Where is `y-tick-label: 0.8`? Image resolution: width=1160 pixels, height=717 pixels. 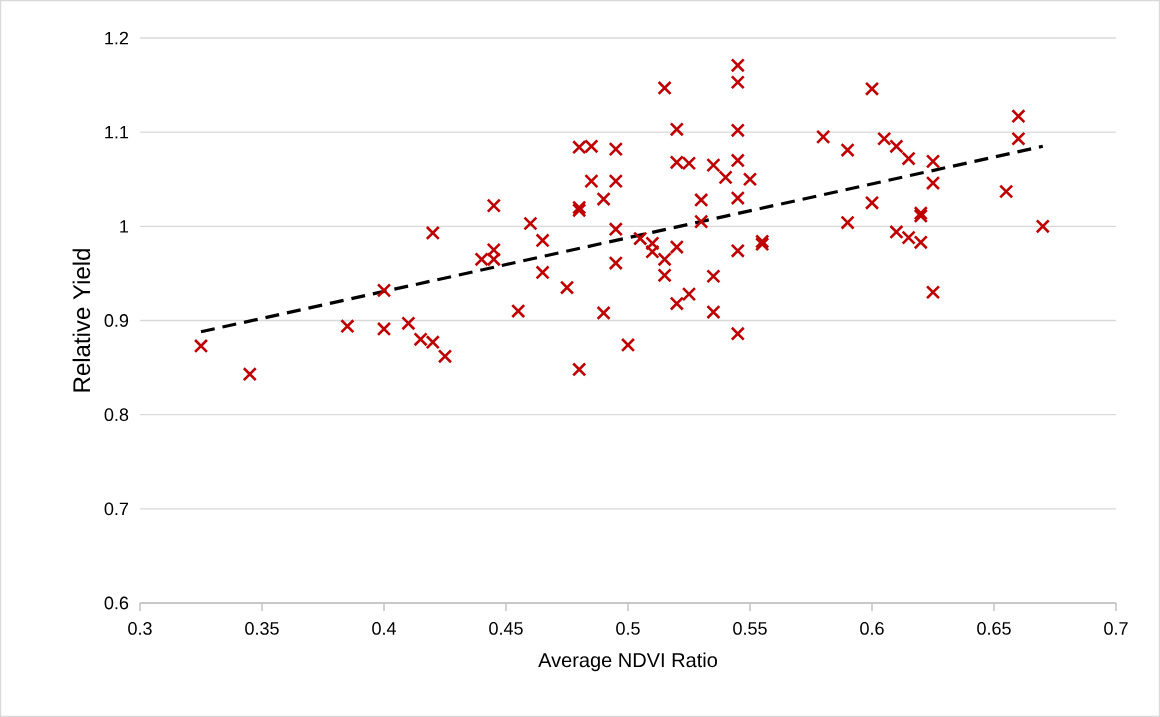 y-tick-label: 0.8 is located at coordinates (116, 415).